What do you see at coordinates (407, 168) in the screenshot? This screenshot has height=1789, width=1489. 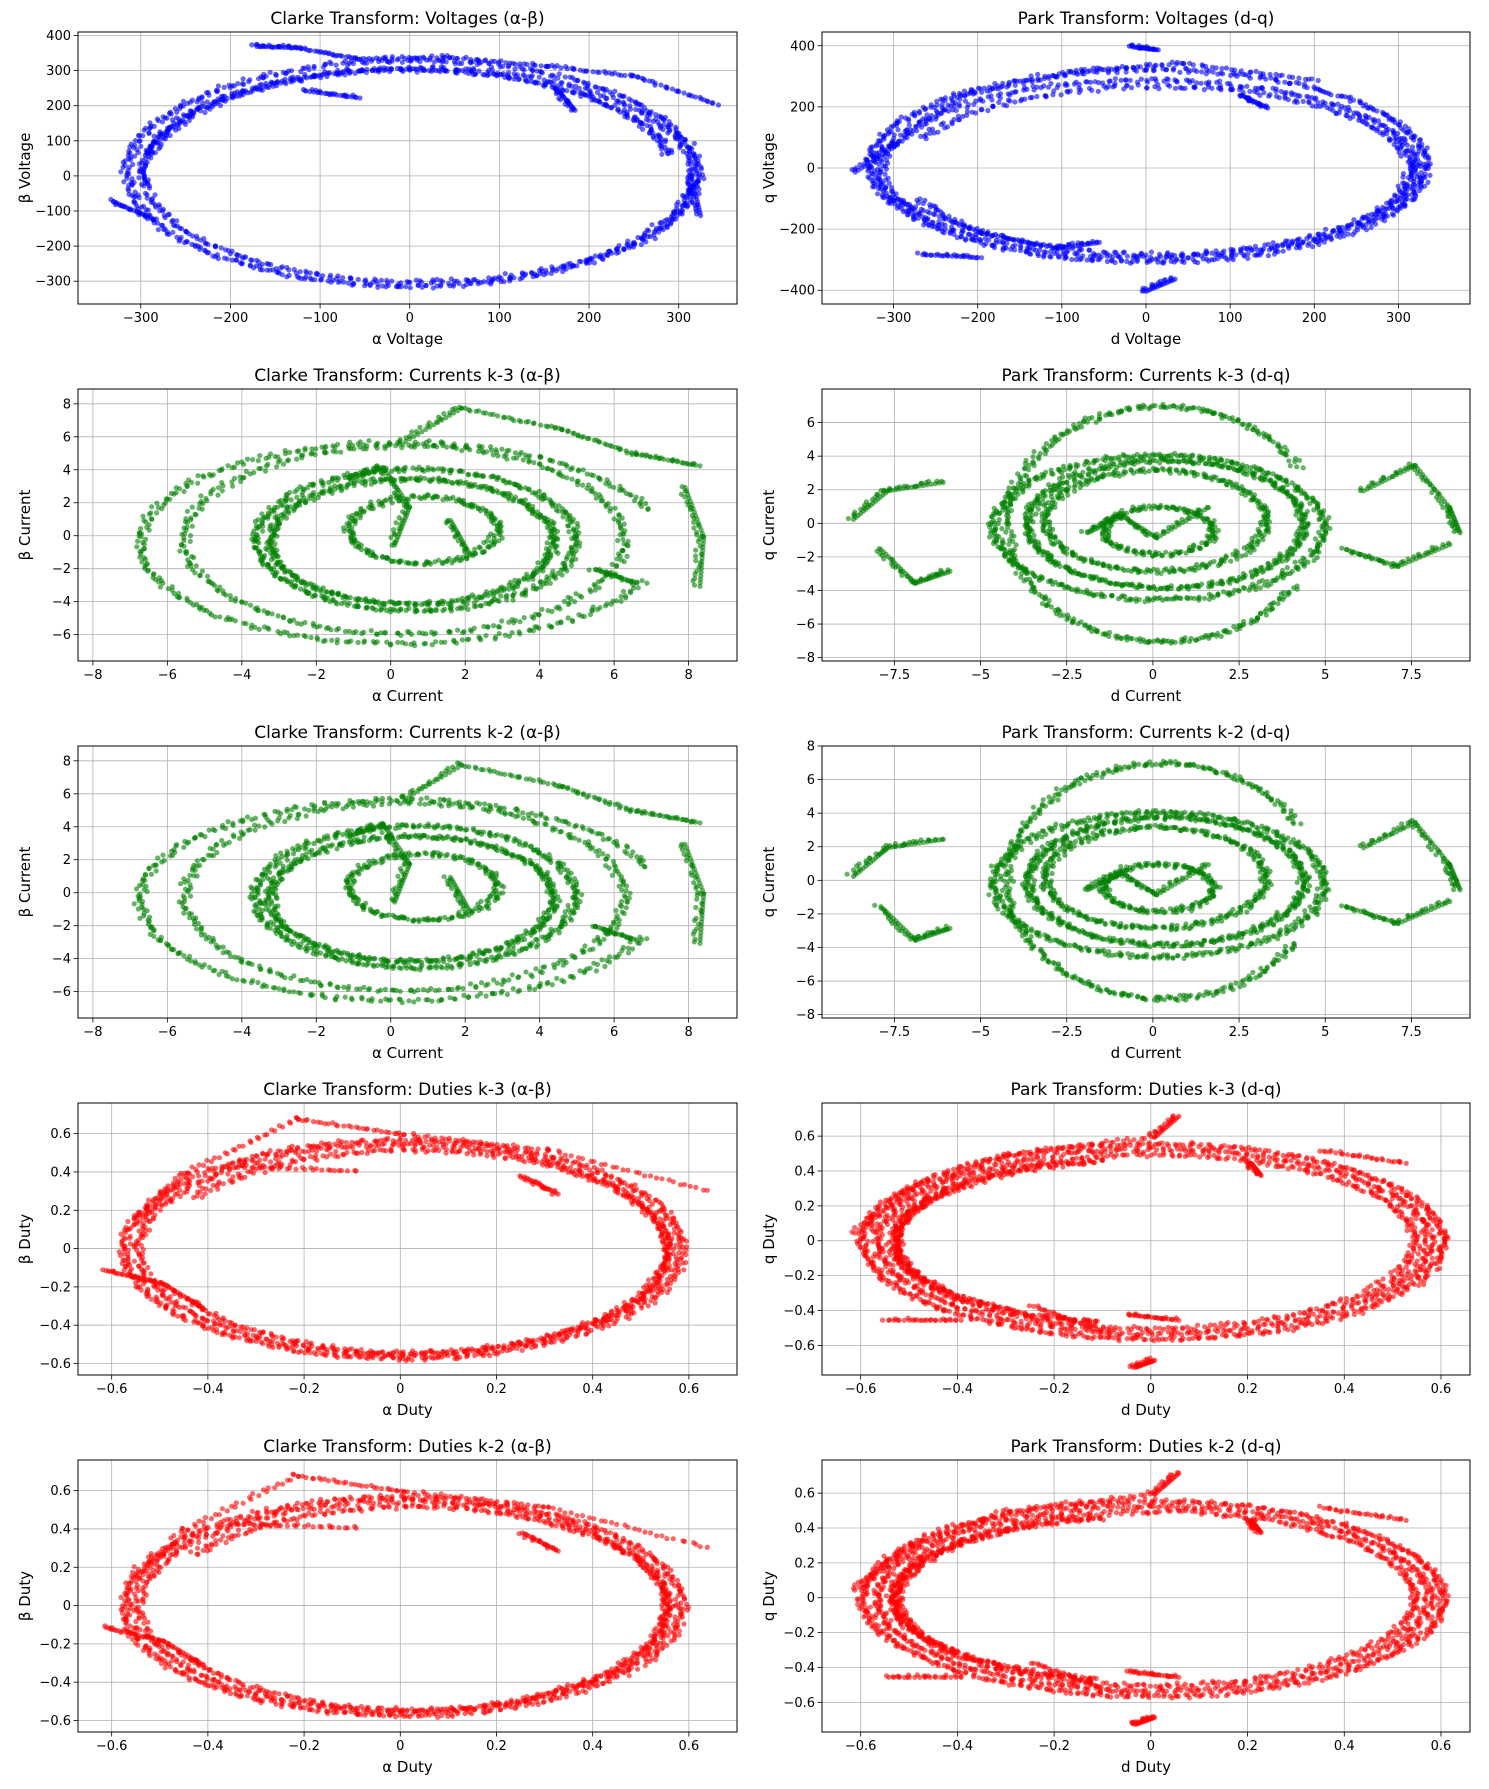 I see `axes-frame` at bounding box center [407, 168].